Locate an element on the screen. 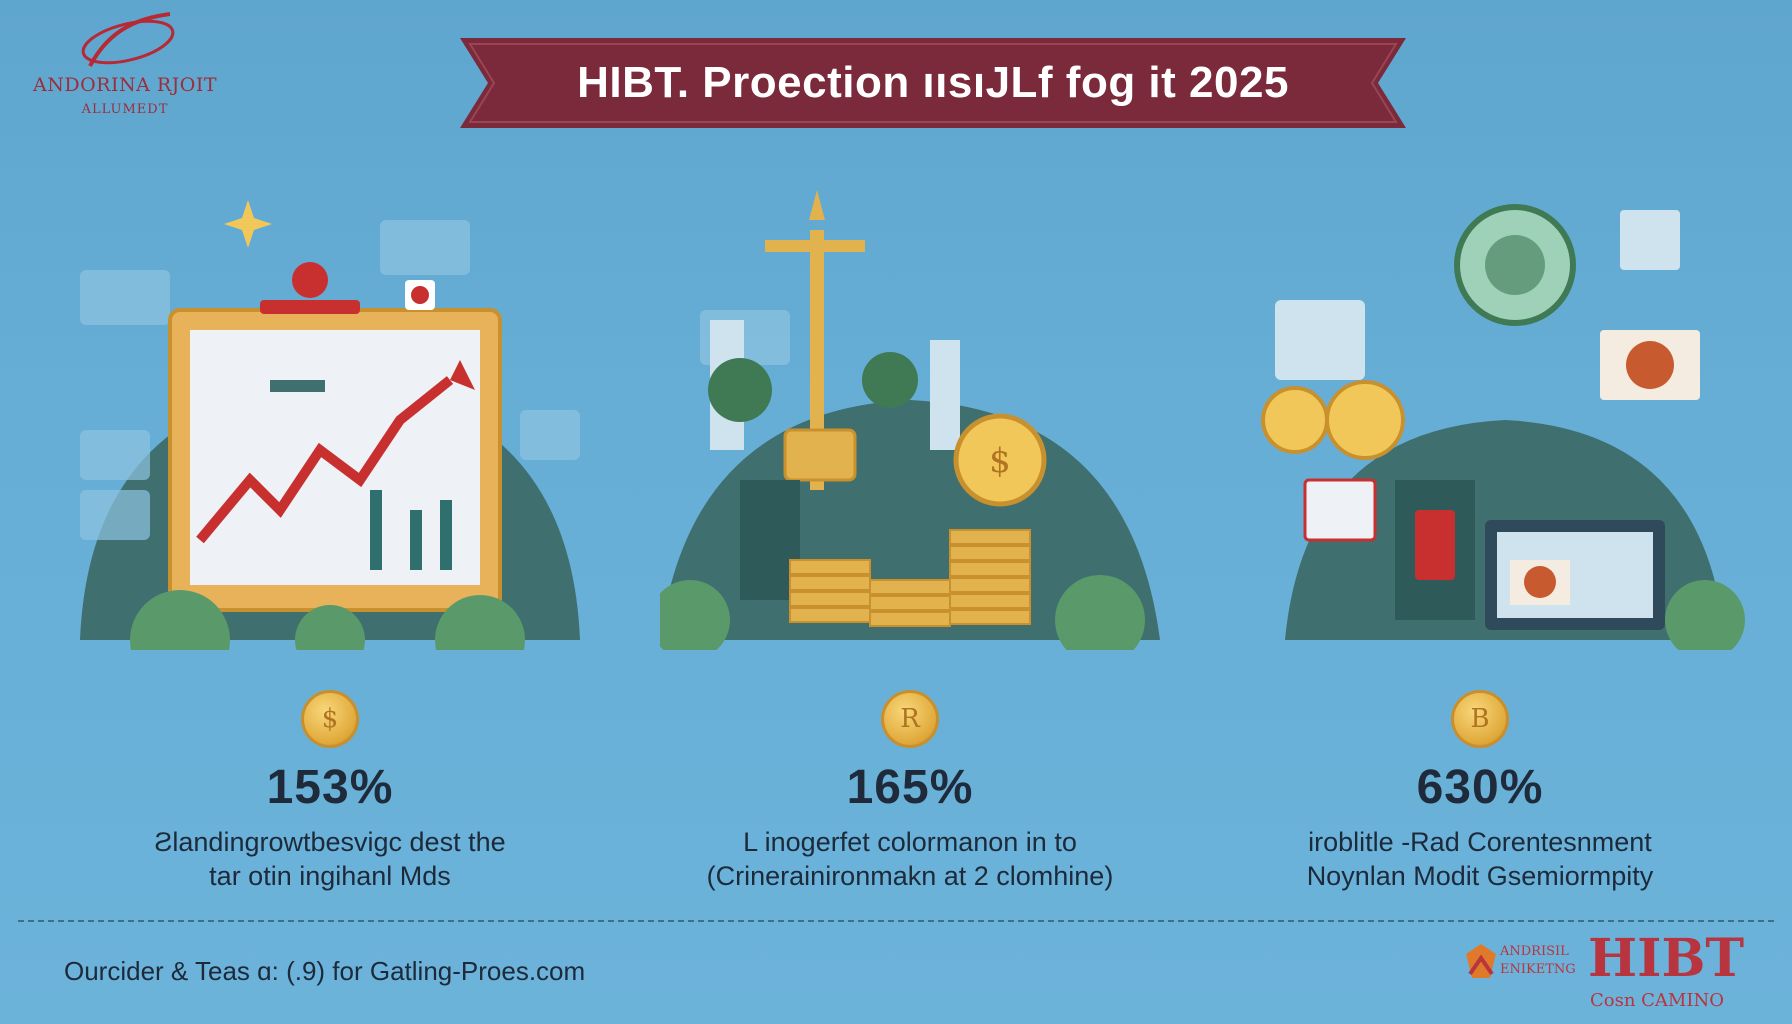 This screenshot has height=1024, width=1792. logo-small-line1: ANDRISIL is located at coordinates (1534, 951).